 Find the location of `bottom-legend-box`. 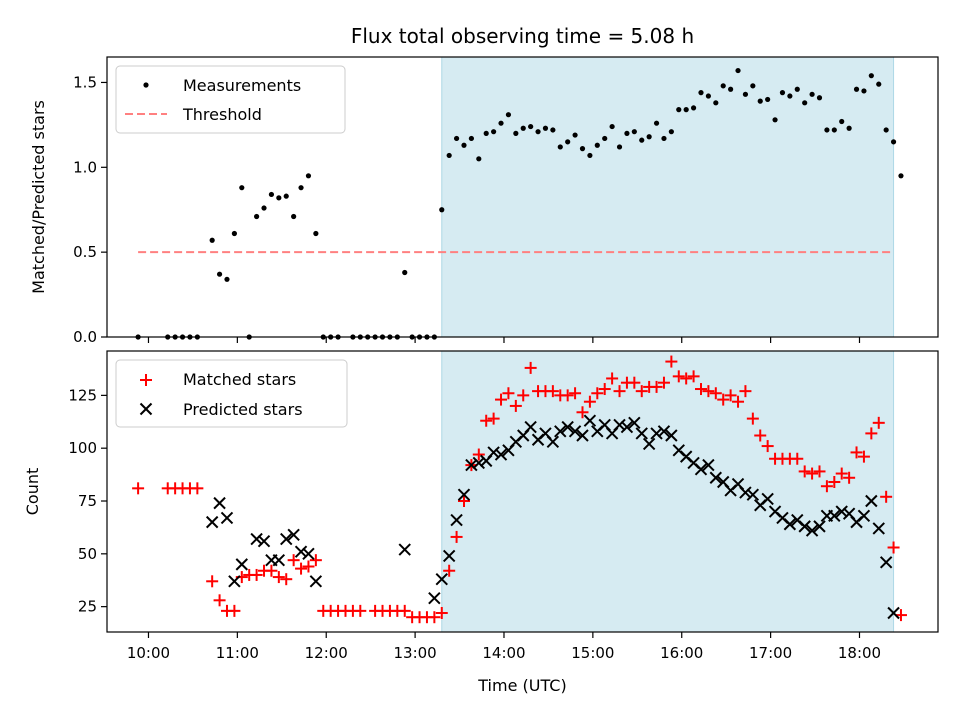

bottom-legend-box is located at coordinates (231, 393).